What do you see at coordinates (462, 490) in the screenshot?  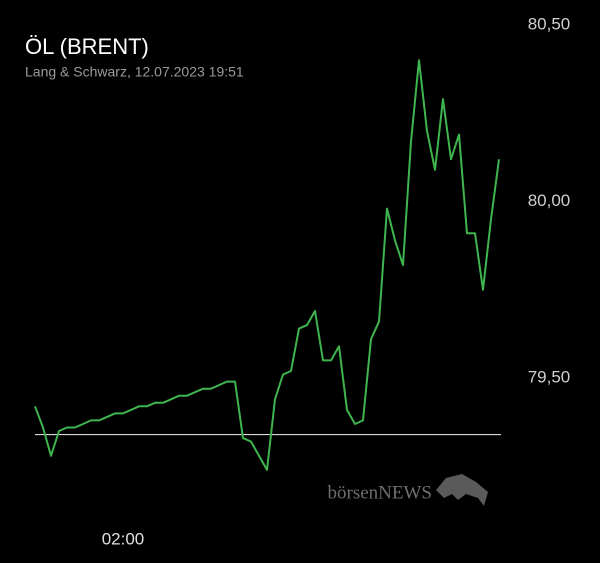 I see `watermark-icon` at bounding box center [462, 490].